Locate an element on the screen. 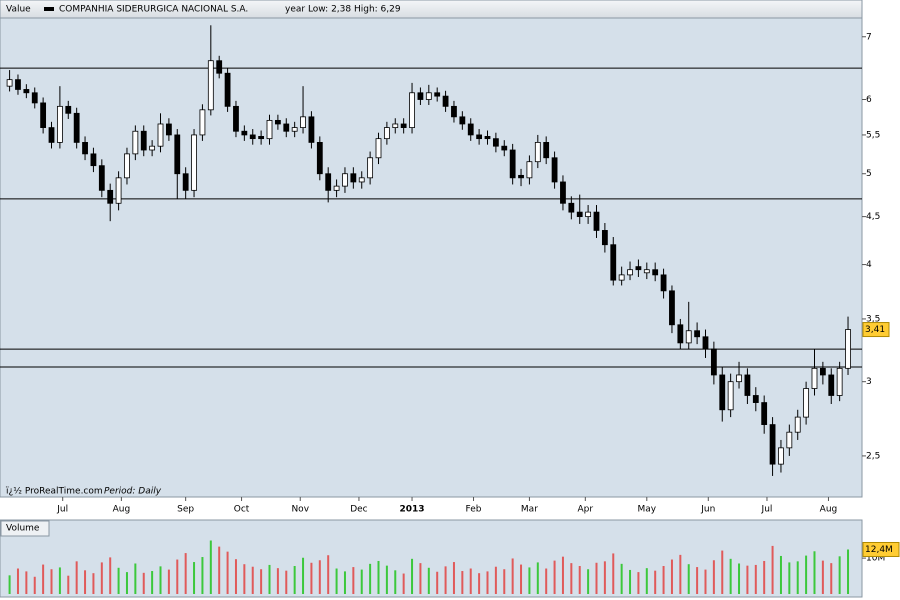  y-tick-label: 3 is located at coordinates (869, 382).